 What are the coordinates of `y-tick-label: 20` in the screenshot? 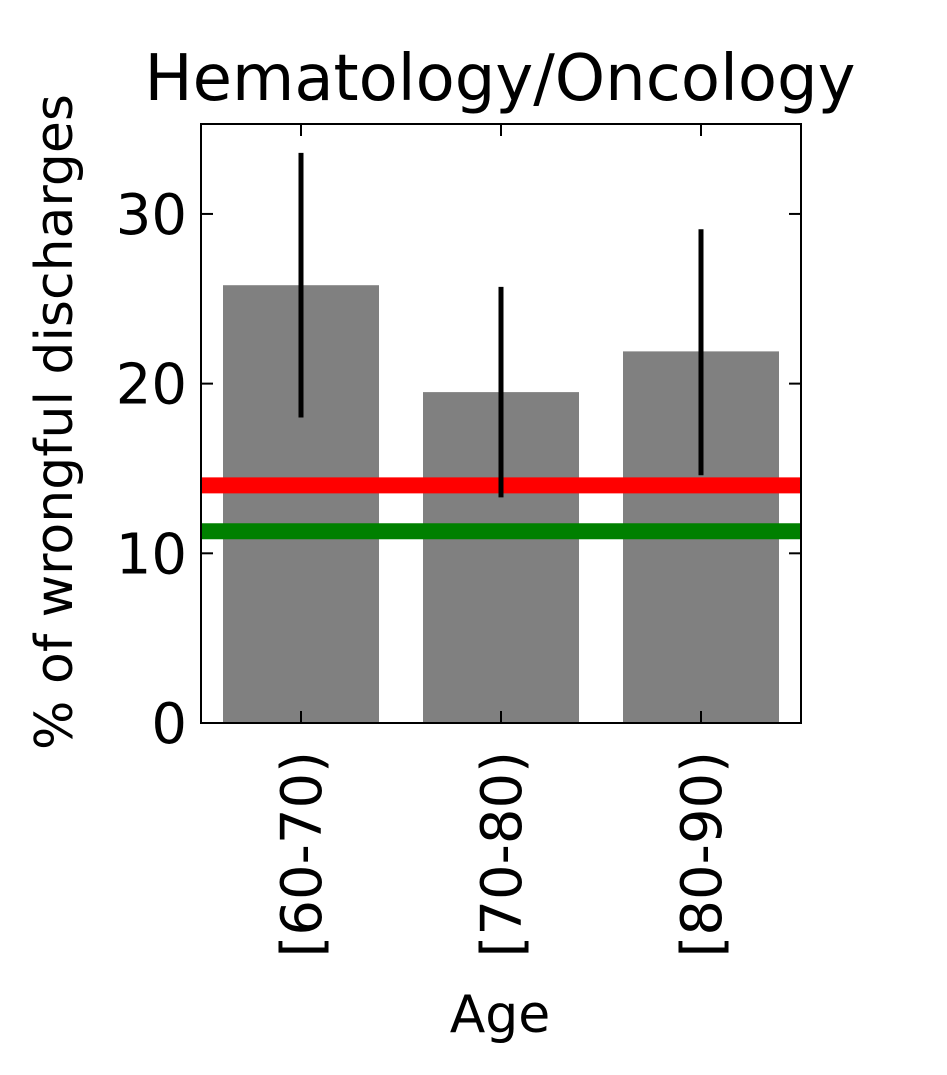 It's located at (151, 385).